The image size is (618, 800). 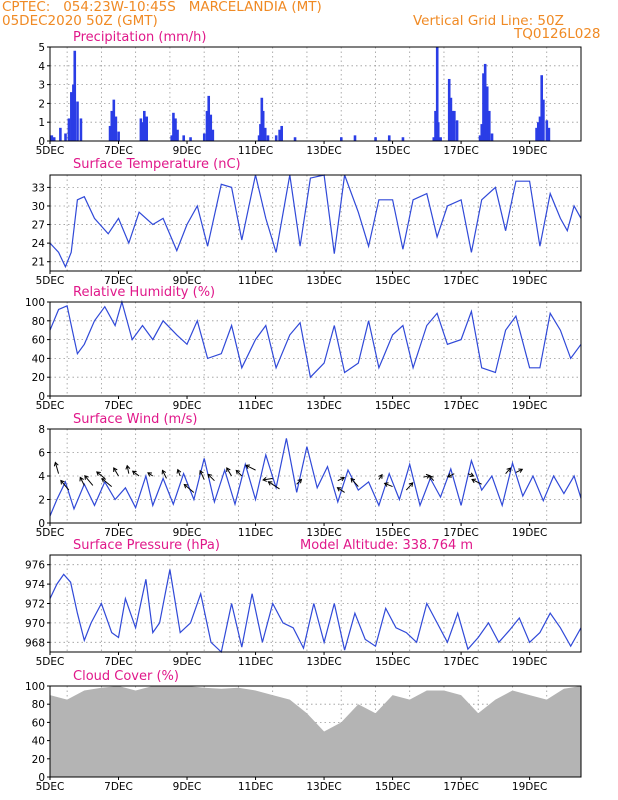 I want to click on ytick-label: 5, so click(x=41, y=48).